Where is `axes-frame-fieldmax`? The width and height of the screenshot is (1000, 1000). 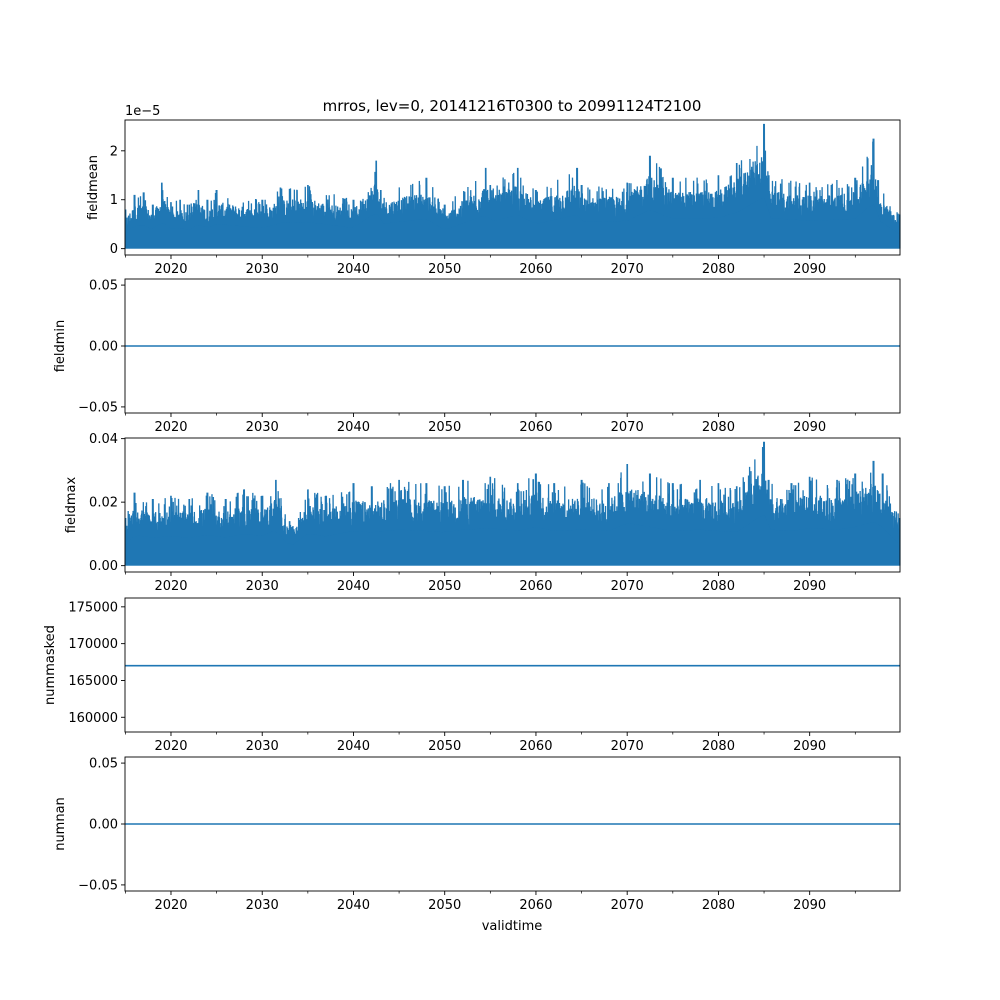
axes-frame-fieldmax is located at coordinates (512, 505).